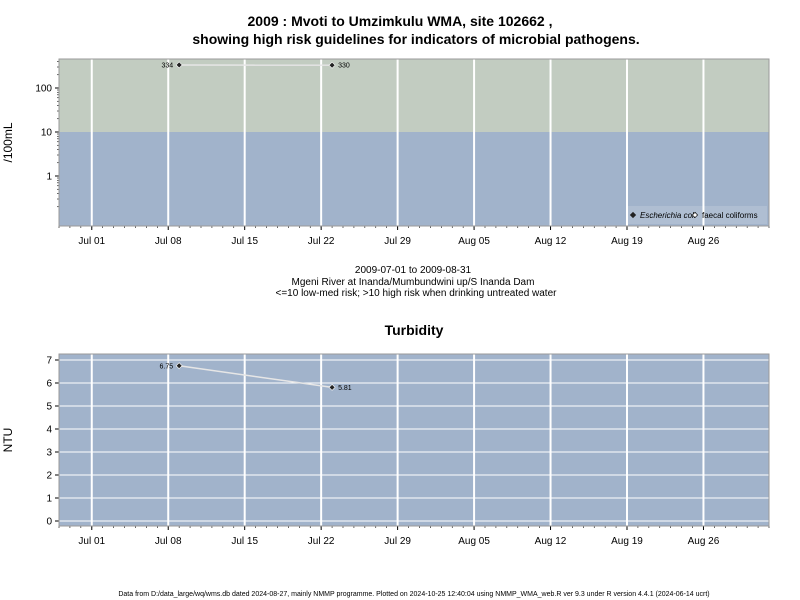  Describe the element at coordinates (47, 133) in the screenshot. I see `y-tick-label: 10` at that location.